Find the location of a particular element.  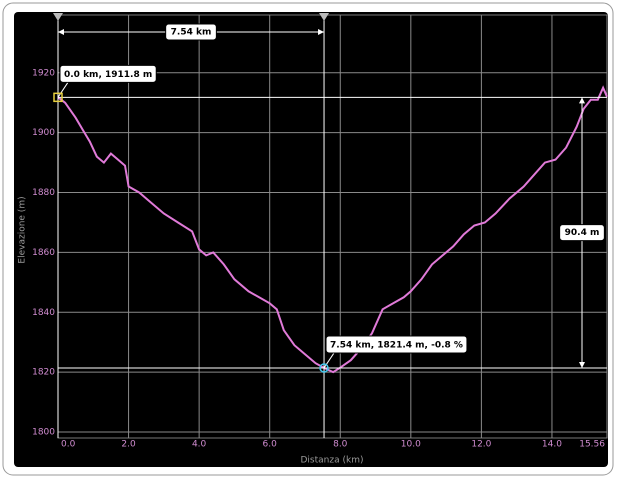

x-axis-label: Distanza (km) is located at coordinates (332, 461).